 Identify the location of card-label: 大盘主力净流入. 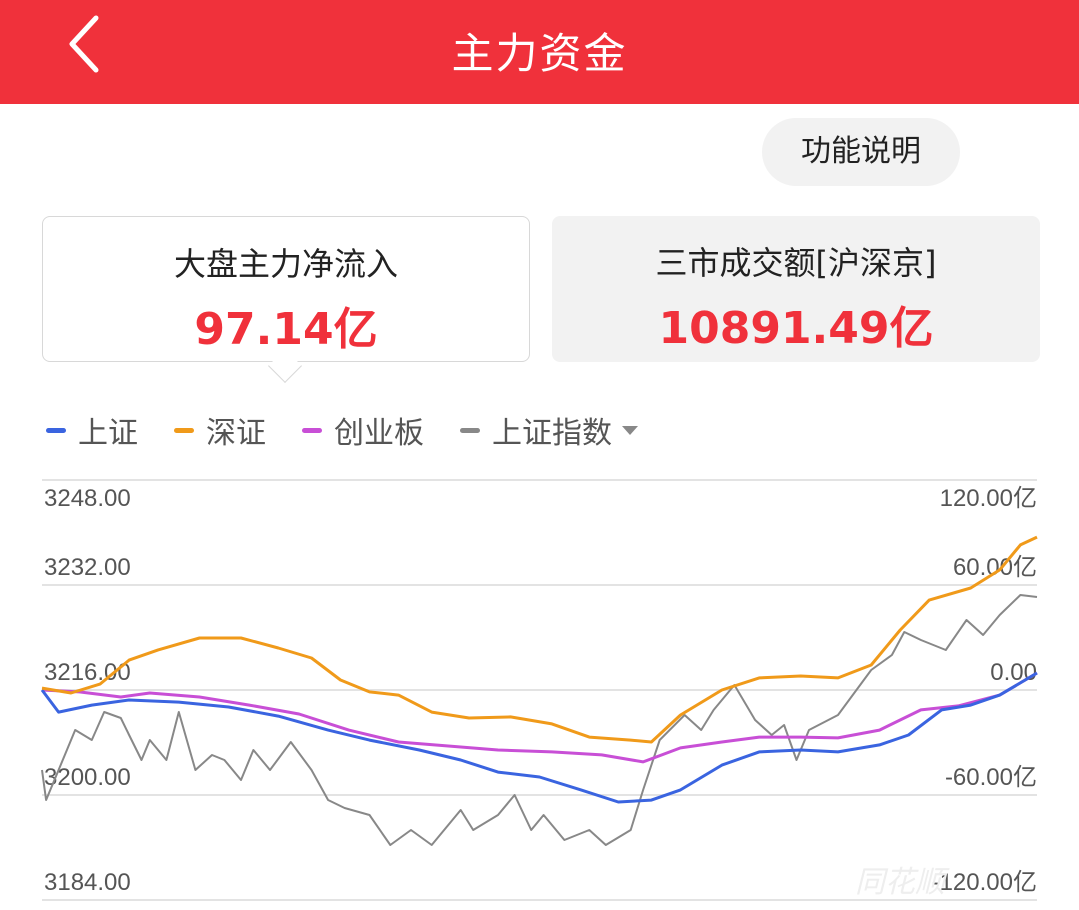
(285, 264).